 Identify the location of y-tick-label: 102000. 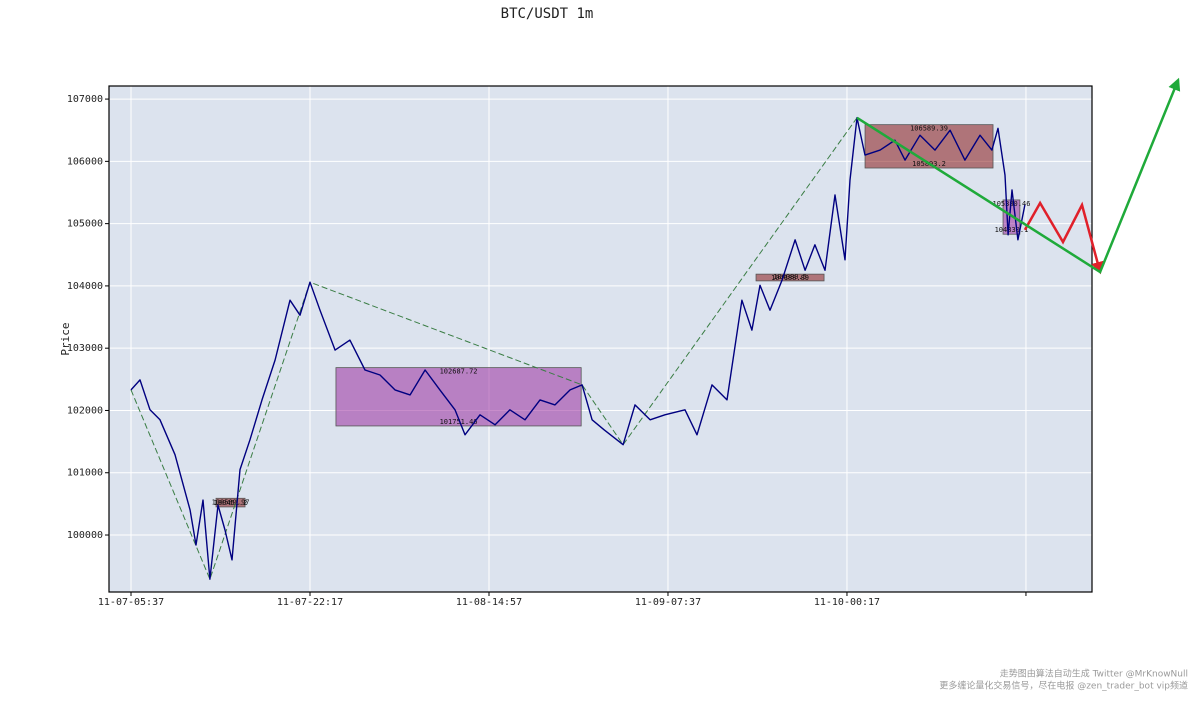
(85, 410).